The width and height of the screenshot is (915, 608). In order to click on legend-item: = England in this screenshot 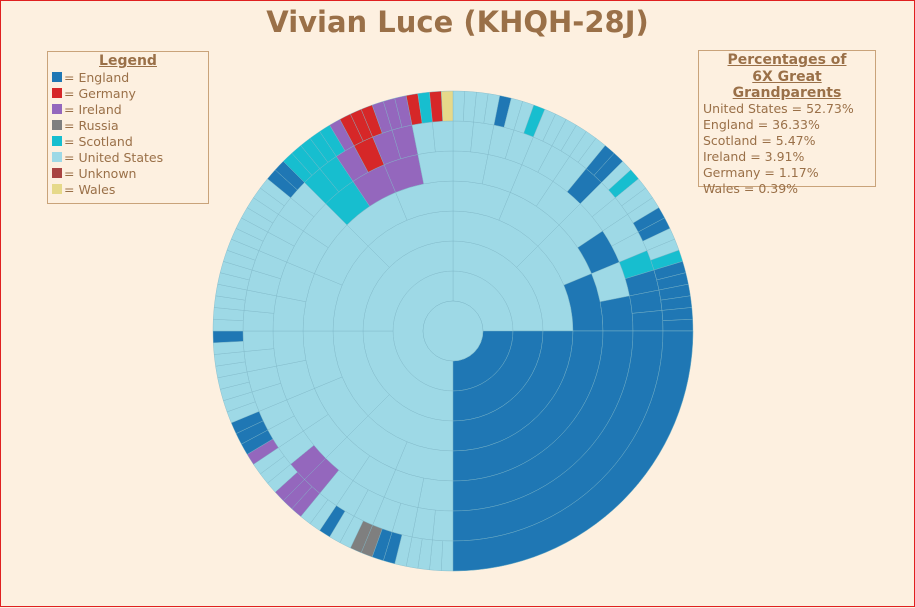, I will do `click(128, 77)`.